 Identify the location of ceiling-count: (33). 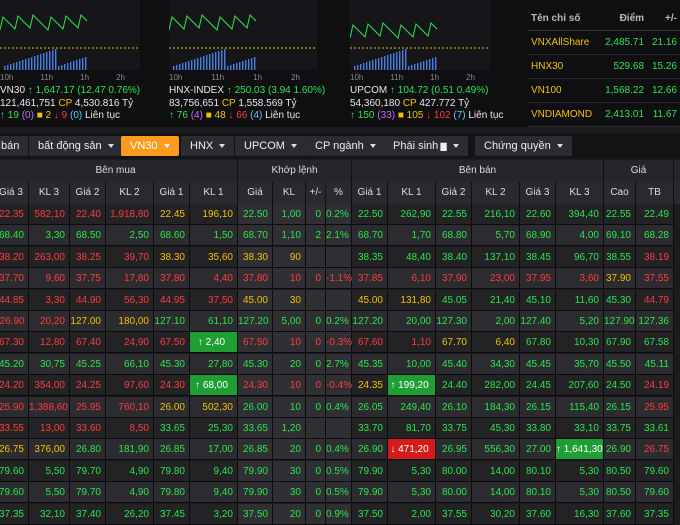
(387, 115).